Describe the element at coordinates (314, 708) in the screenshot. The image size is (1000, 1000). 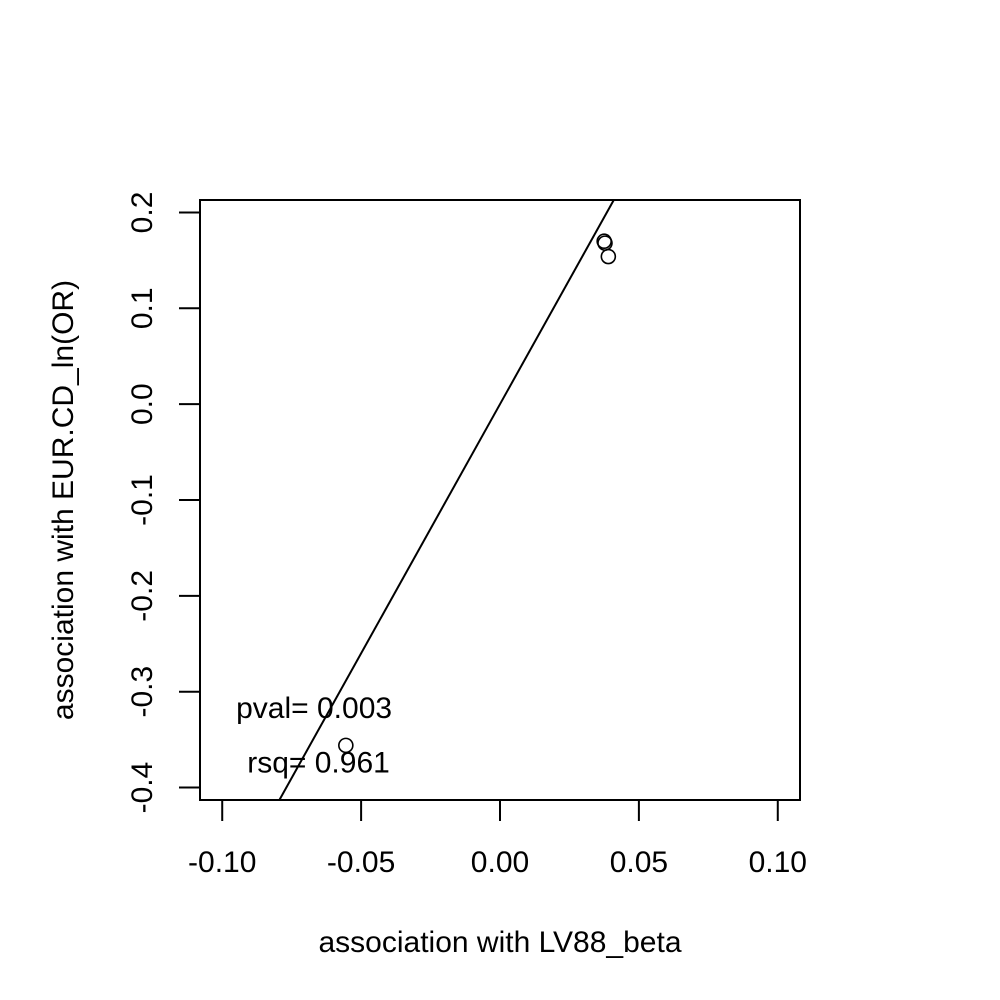
I see `stat-annotation: pval= 0.003` at that location.